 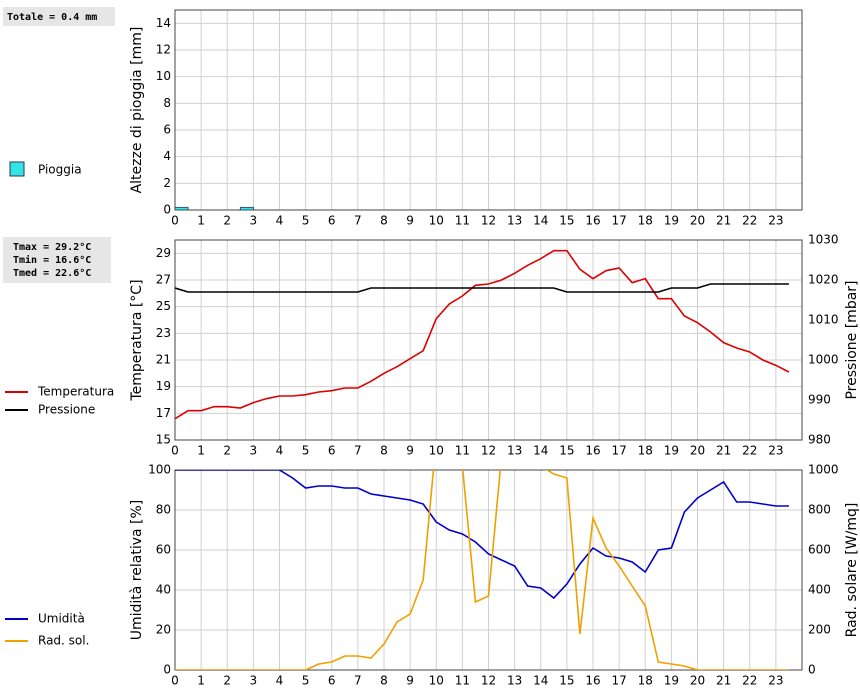 I want to click on summary-box, so click(x=59, y=16).